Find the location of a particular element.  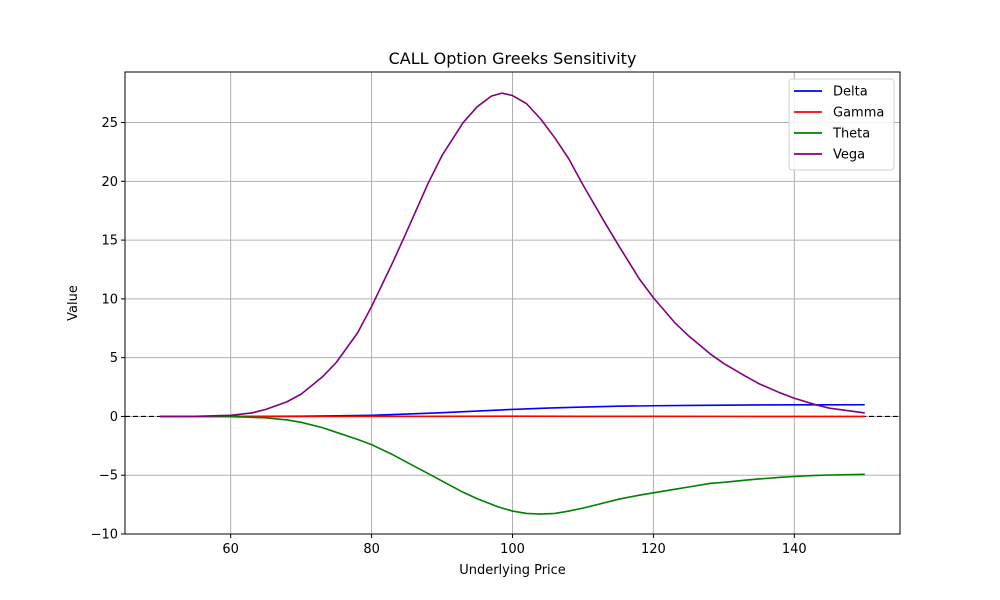

y-tick-label: 15 is located at coordinates (109, 241).